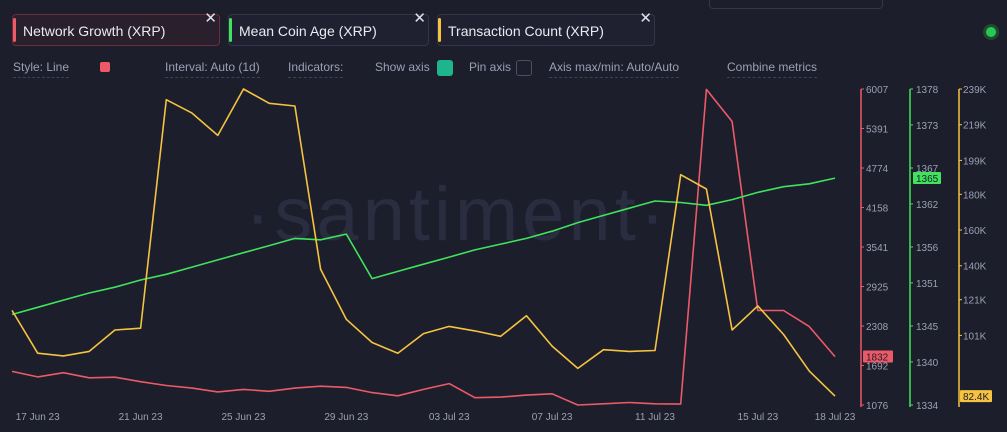  What do you see at coordinates (975, 231) in the screenshot?
I see `axis-tick-label: 160K` at bounding box center [975, 231].